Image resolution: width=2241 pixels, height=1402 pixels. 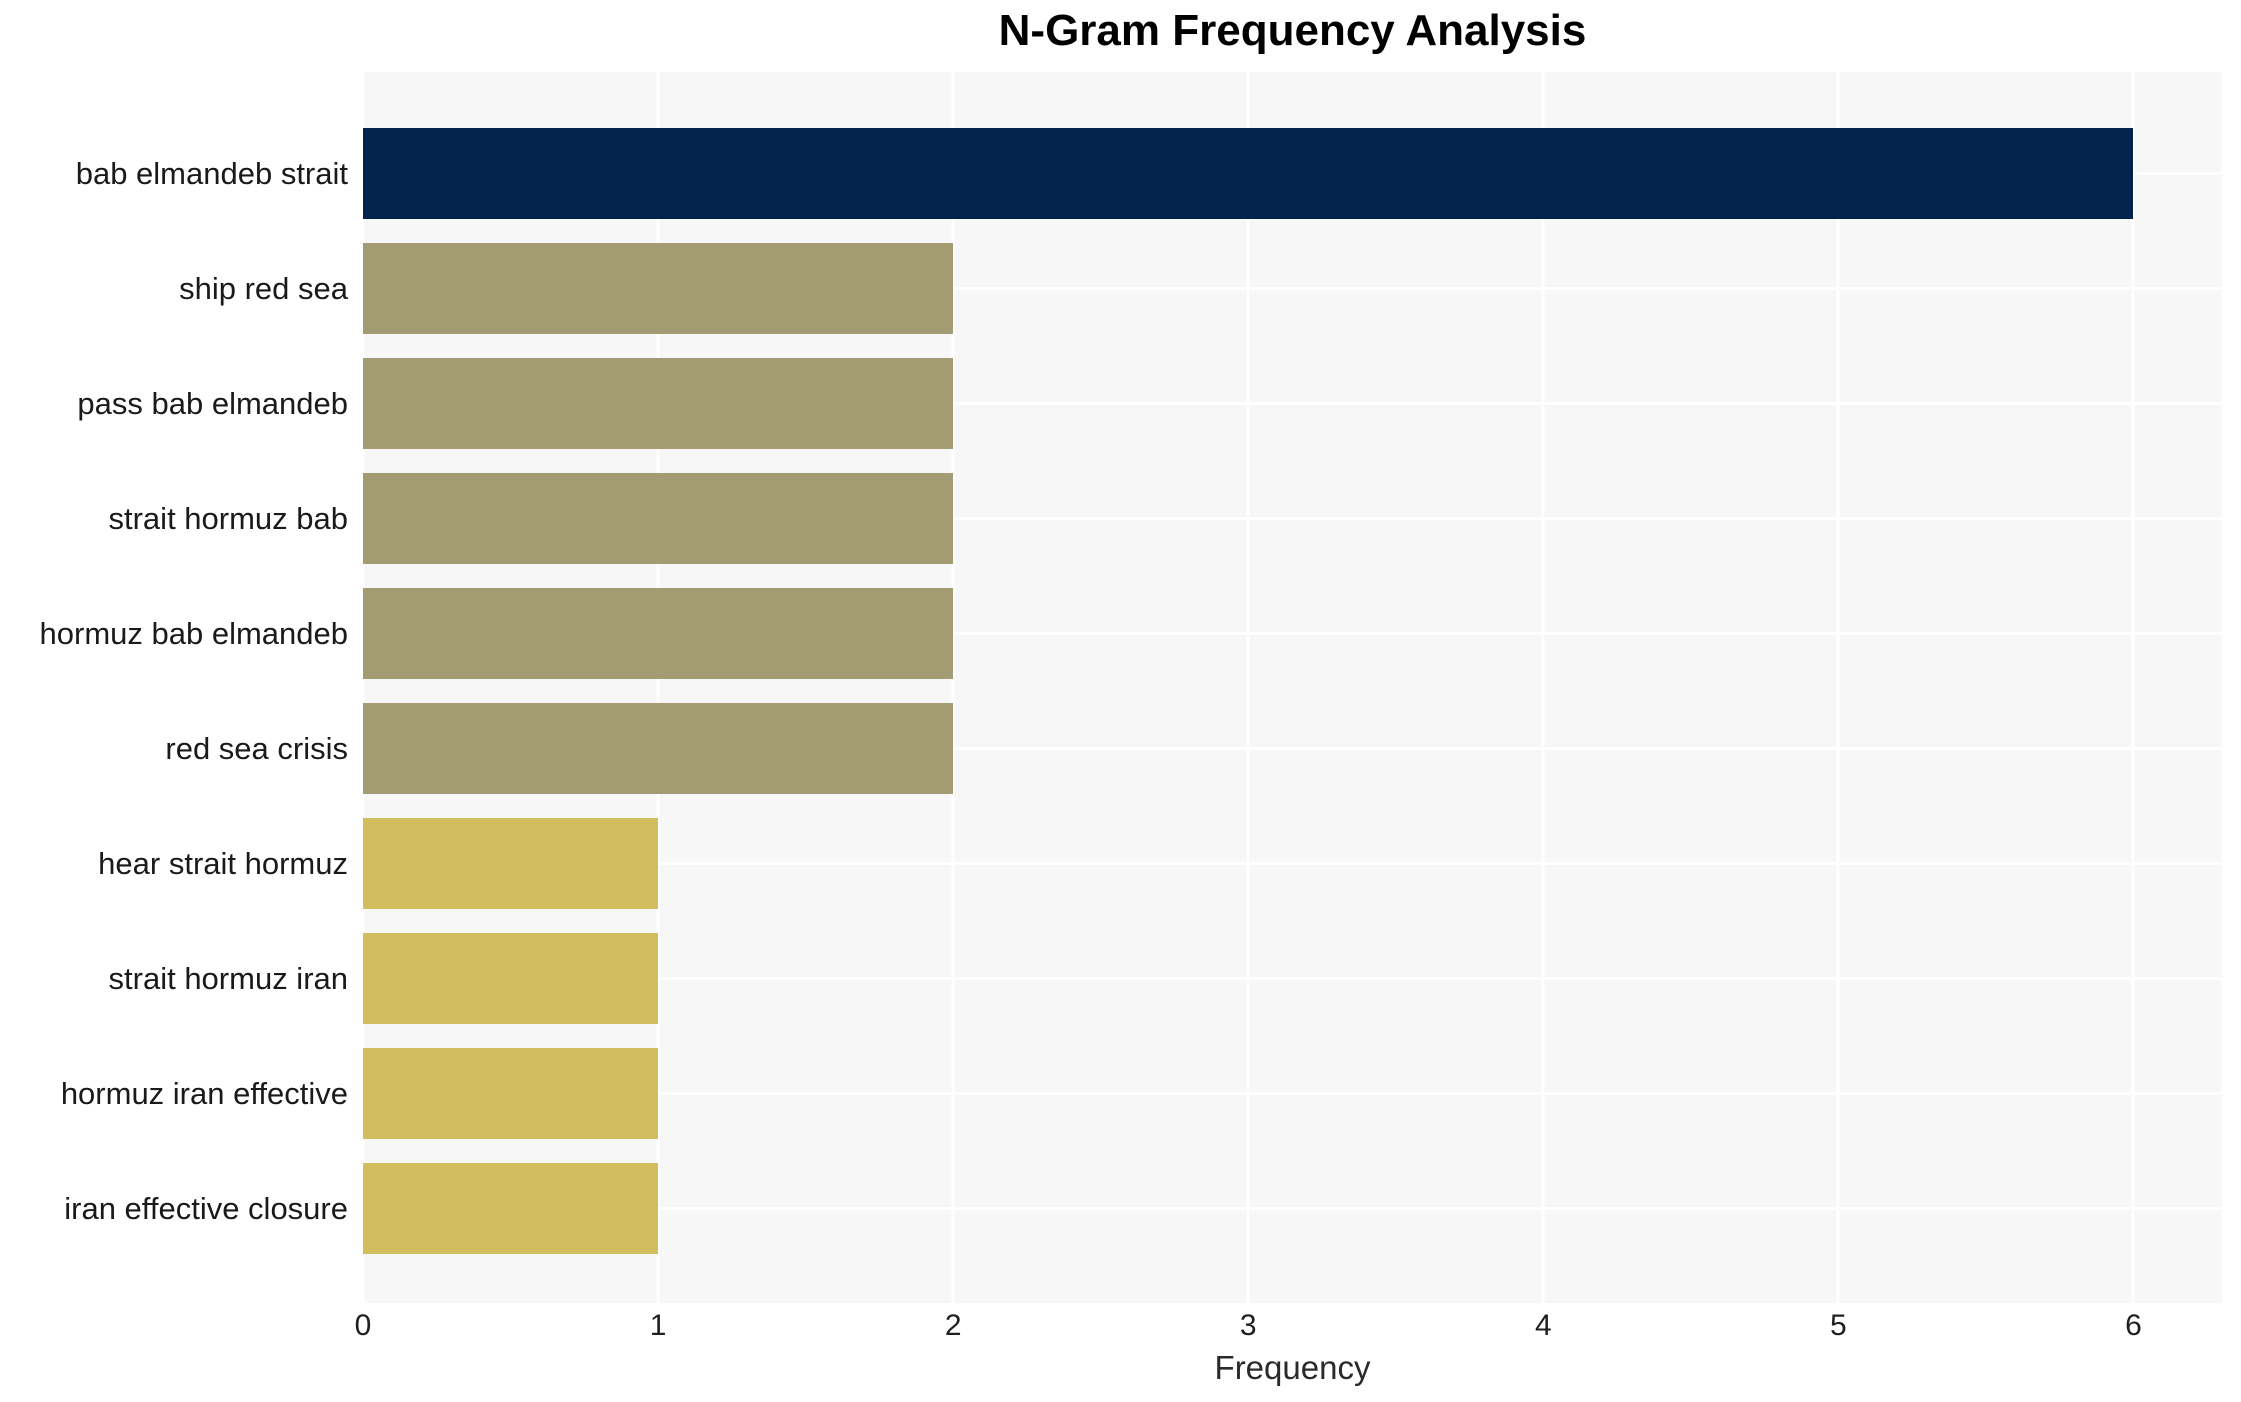 I want to click on category-label: iran effective closure, so click(x=206, y=1208).